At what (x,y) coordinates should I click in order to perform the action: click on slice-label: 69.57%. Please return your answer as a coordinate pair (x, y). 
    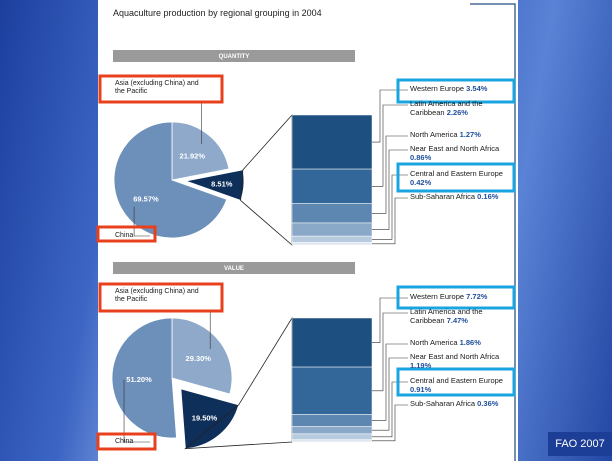
    Looking at the image, I should click on (146, 198).